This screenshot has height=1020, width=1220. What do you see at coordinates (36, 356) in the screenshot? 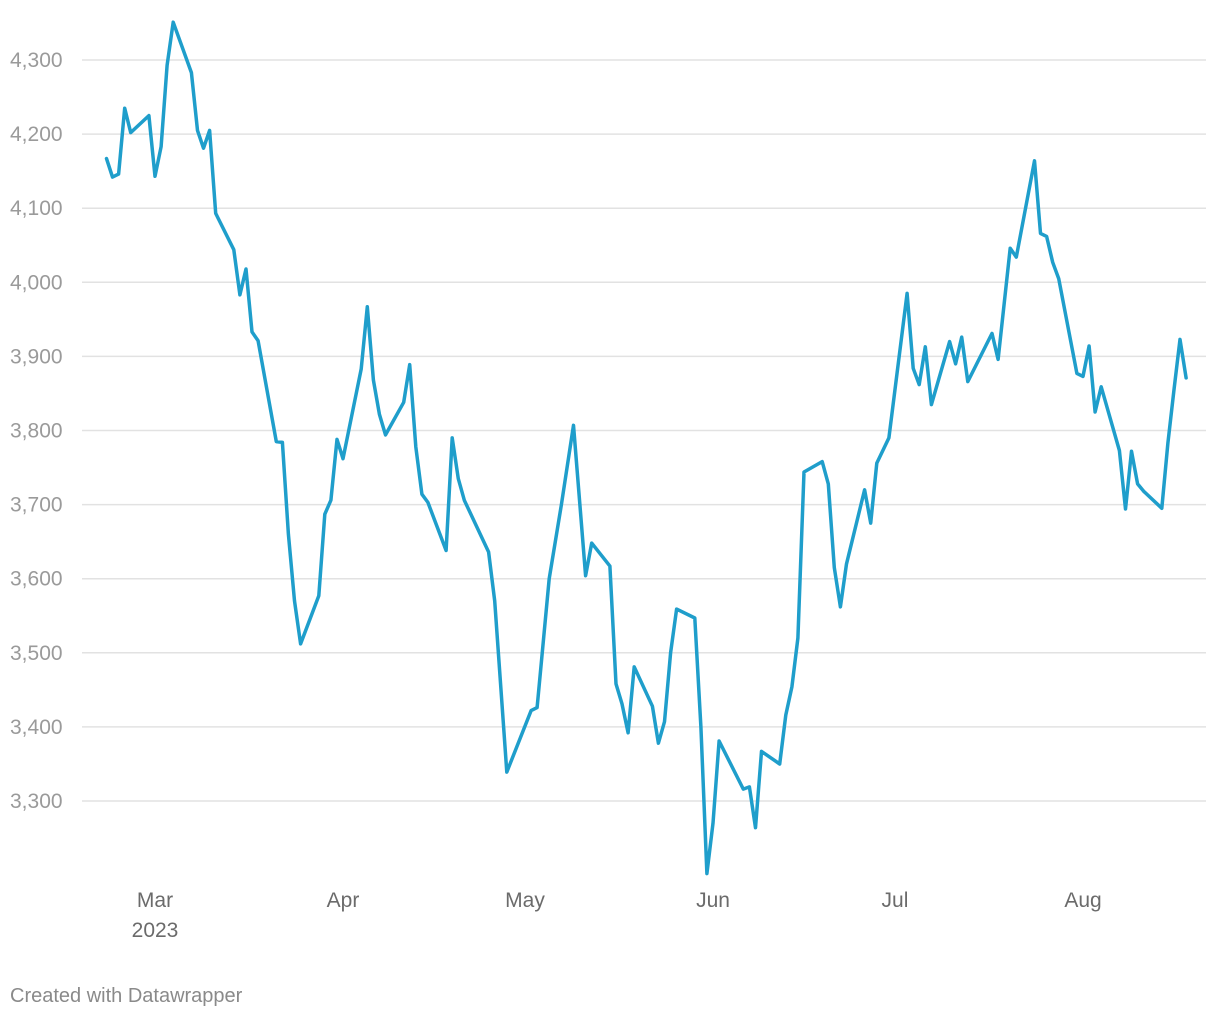
I see `y-tick-label: 3,900` at bounding box center [36, 356].